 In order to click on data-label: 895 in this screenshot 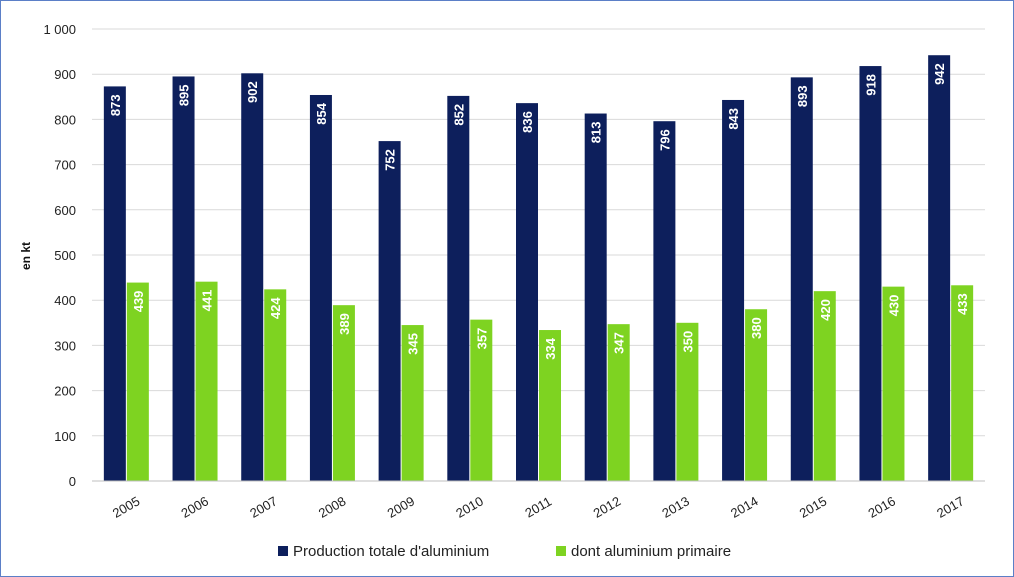, I will do `click(184, 95)`.